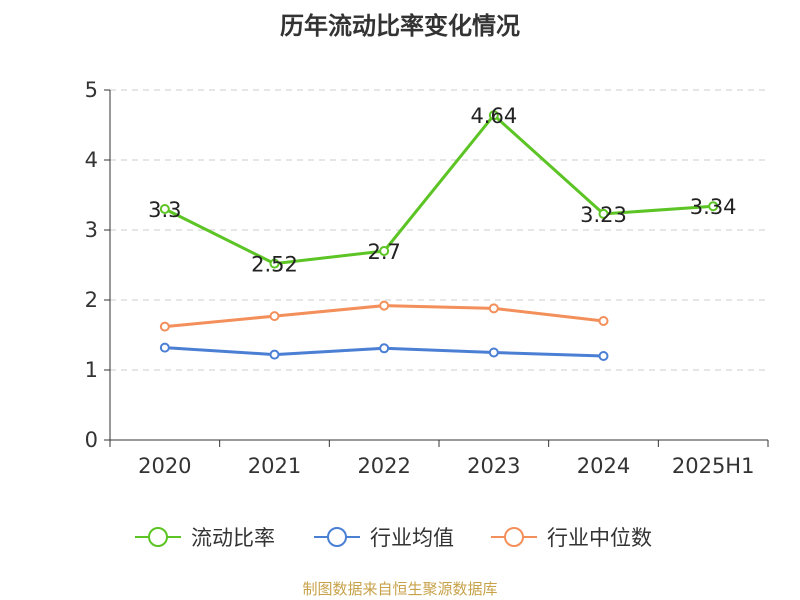  Describe the element at coordinates (400, 26) in the screenshot. I see `chart-title: 历年流动比率变化情况` at that location.